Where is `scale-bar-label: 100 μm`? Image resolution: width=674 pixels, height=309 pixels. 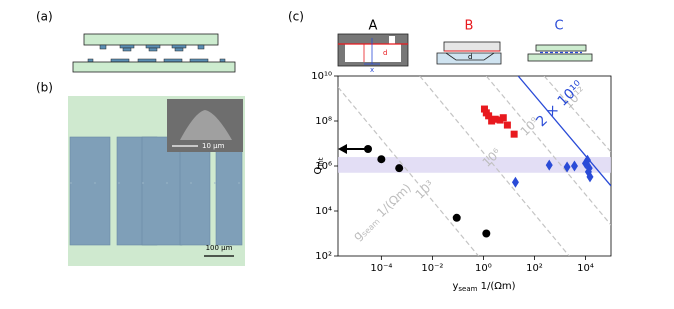 scale-bar-label: 100 μm is located at coordinates (219, 248).